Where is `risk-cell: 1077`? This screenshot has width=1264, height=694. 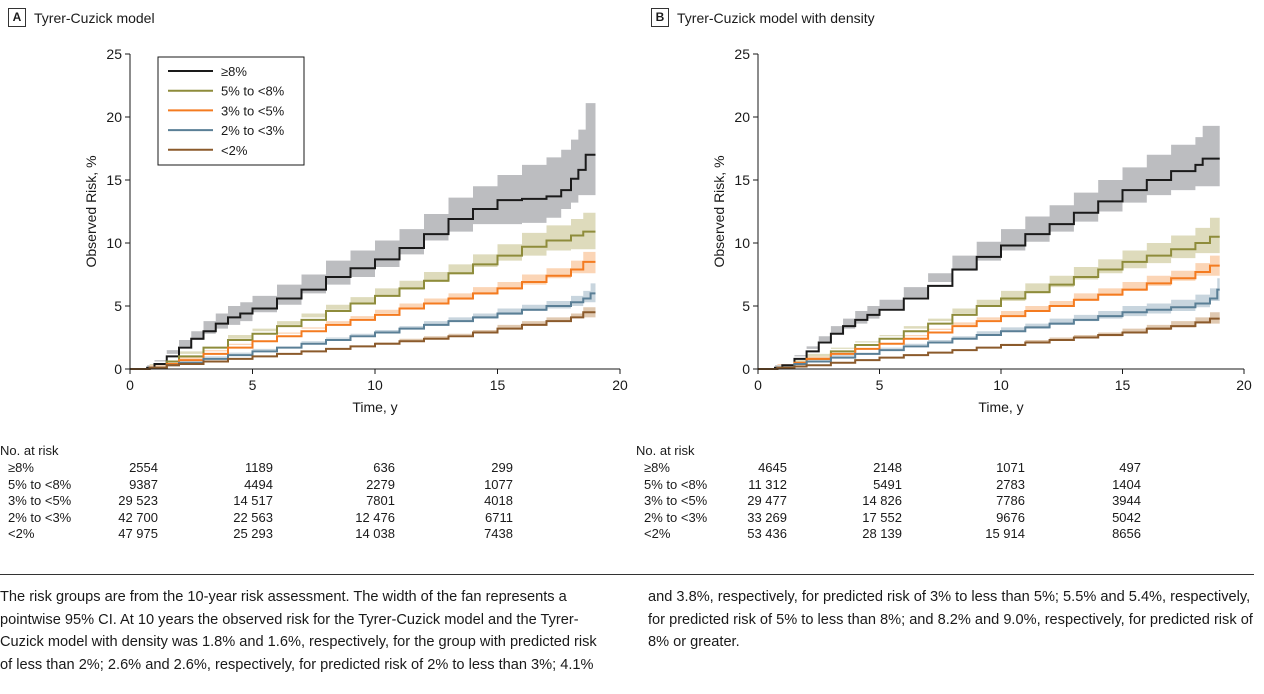
risk-cell: 1077 is located at coordinates (498, 484).